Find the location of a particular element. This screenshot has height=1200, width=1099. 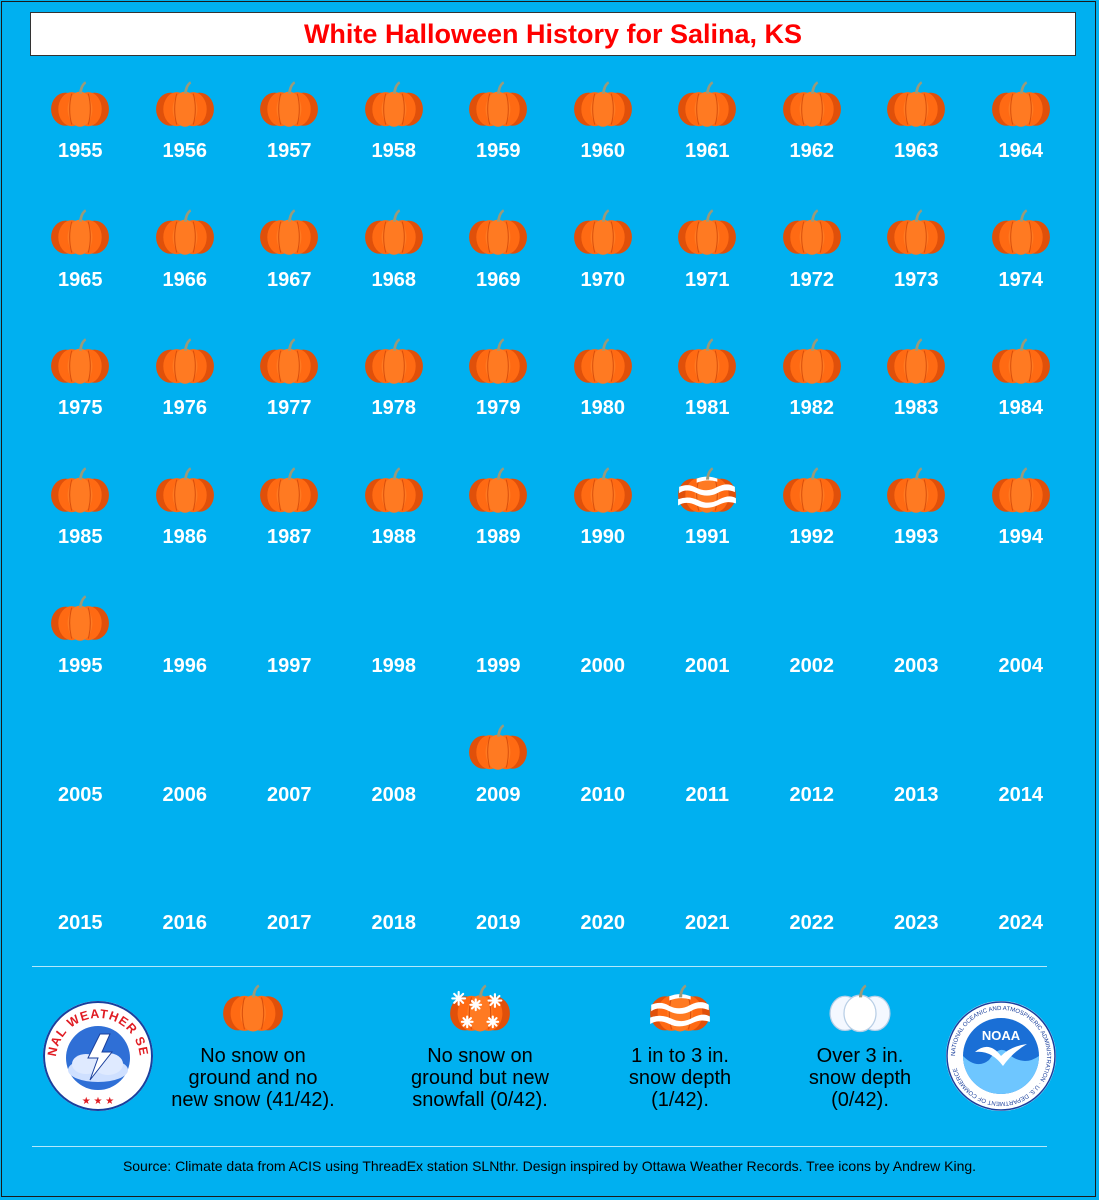

year-cell: 2000 is located at coordinates (603, 655).